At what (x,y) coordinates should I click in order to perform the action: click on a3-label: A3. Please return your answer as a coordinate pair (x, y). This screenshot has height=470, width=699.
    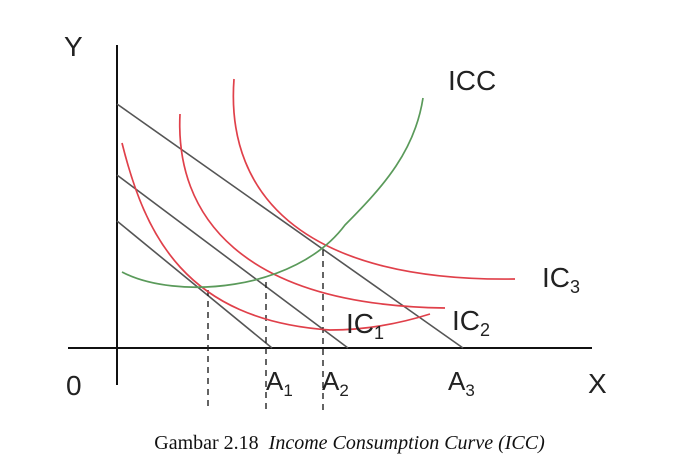
    Looking at the image, I should click on (461, 383).